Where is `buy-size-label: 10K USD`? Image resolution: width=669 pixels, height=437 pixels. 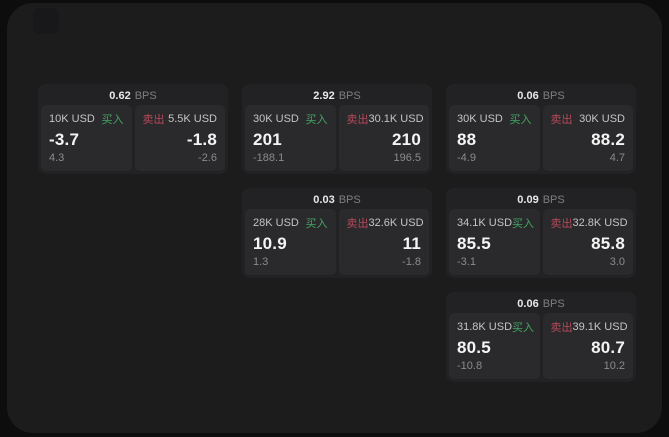
buy-size-label: 10K USD is located at coordinates (72, 119).